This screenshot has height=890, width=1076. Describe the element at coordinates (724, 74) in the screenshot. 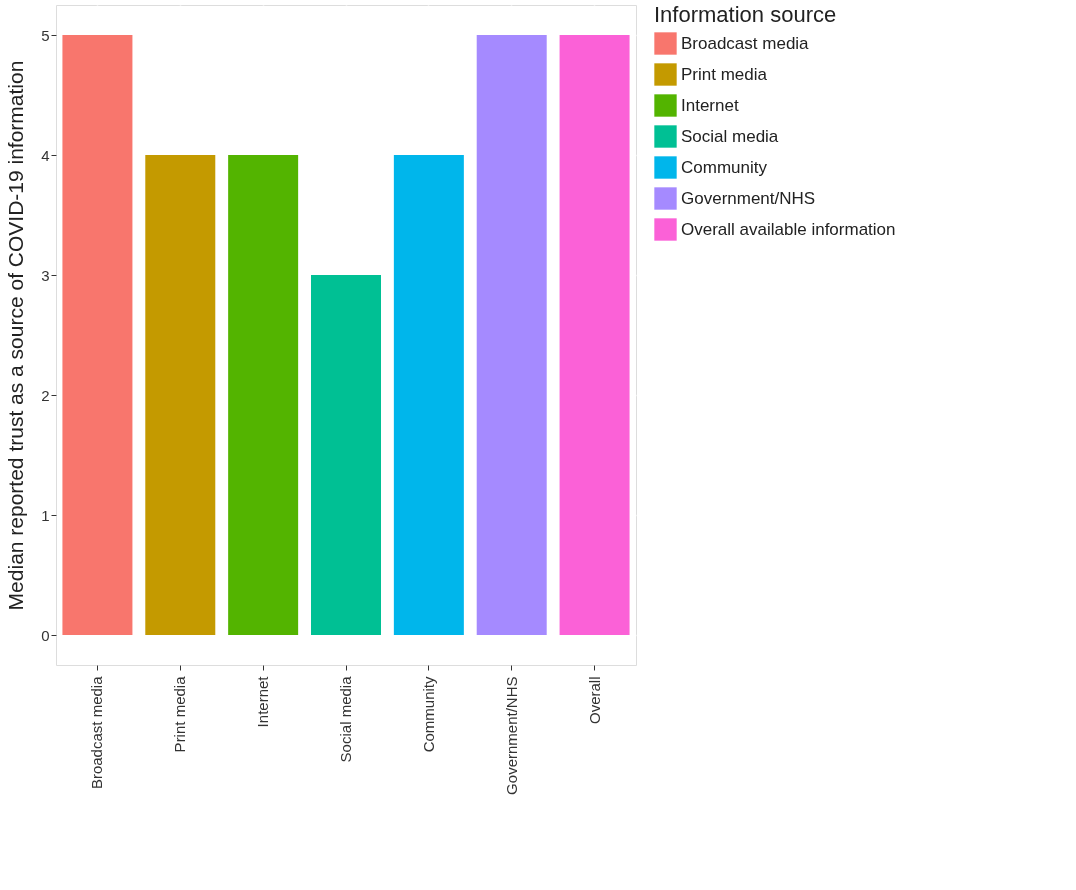

I see `legend-label: Print media` at that location.